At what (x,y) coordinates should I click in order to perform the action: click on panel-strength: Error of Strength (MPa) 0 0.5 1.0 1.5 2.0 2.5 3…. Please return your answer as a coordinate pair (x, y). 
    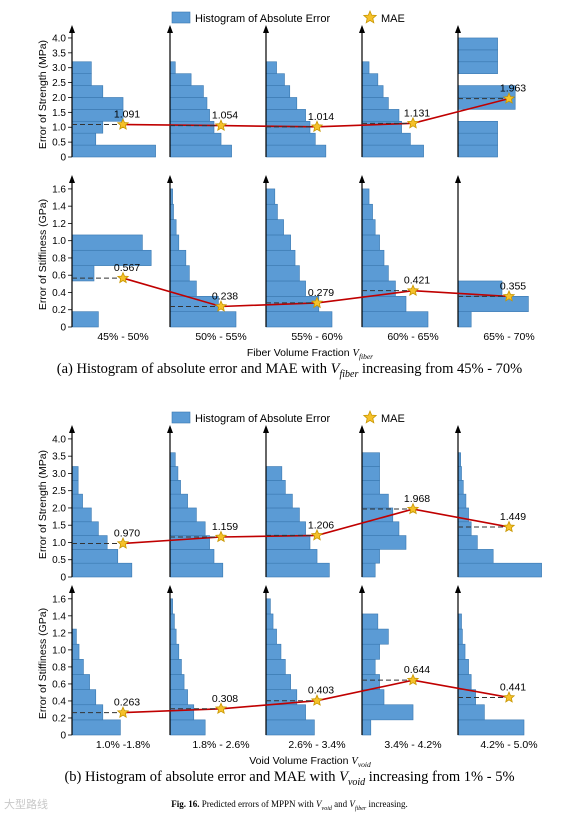
    Looking at the image, I should click on (281, 94).